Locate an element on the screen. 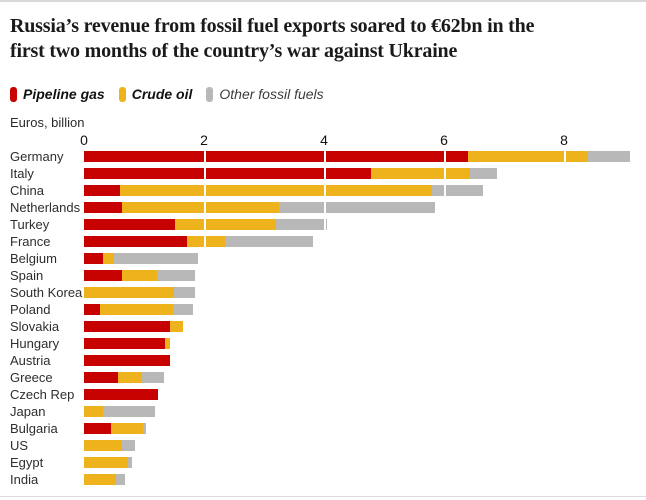 The image size is (646, 500). bar-segment-pipeline-gas-belgium is located at coordinates (94, 258).